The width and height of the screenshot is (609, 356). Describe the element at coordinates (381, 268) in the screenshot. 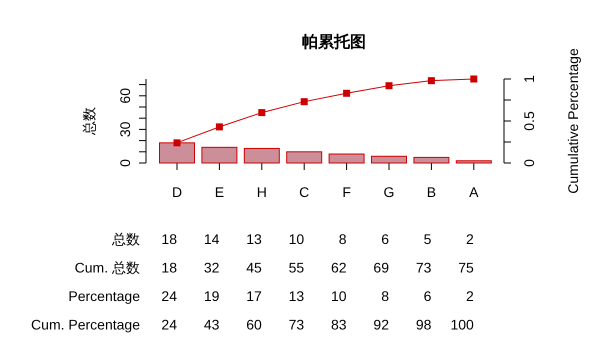

I see `text: 69` at that location.